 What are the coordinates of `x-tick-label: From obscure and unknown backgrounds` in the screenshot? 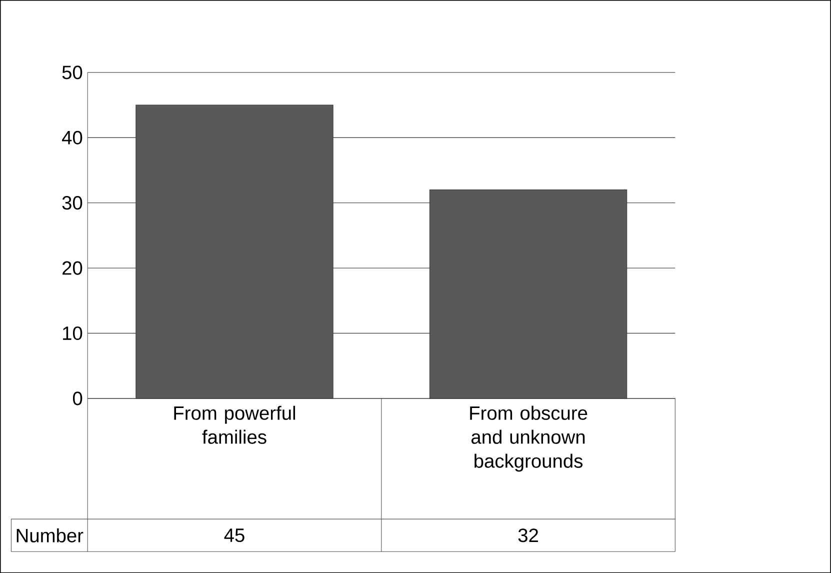 It's located at (529, 439).